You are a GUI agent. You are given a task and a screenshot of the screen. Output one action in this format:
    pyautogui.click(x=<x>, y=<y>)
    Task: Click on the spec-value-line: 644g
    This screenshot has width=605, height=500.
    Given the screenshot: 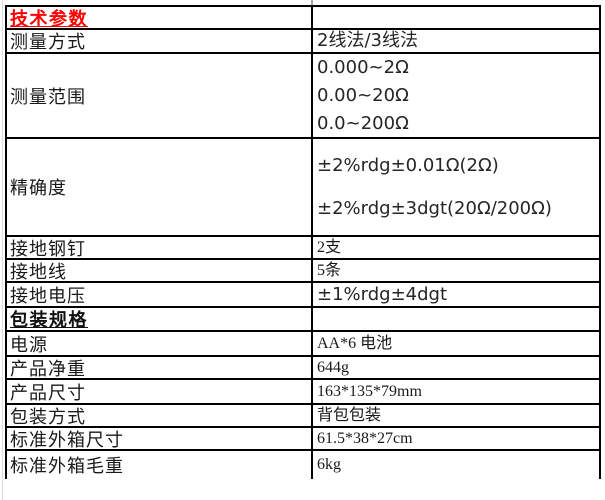 What is the action you would take?
    pyautogui.click(x=333, y=367)
    